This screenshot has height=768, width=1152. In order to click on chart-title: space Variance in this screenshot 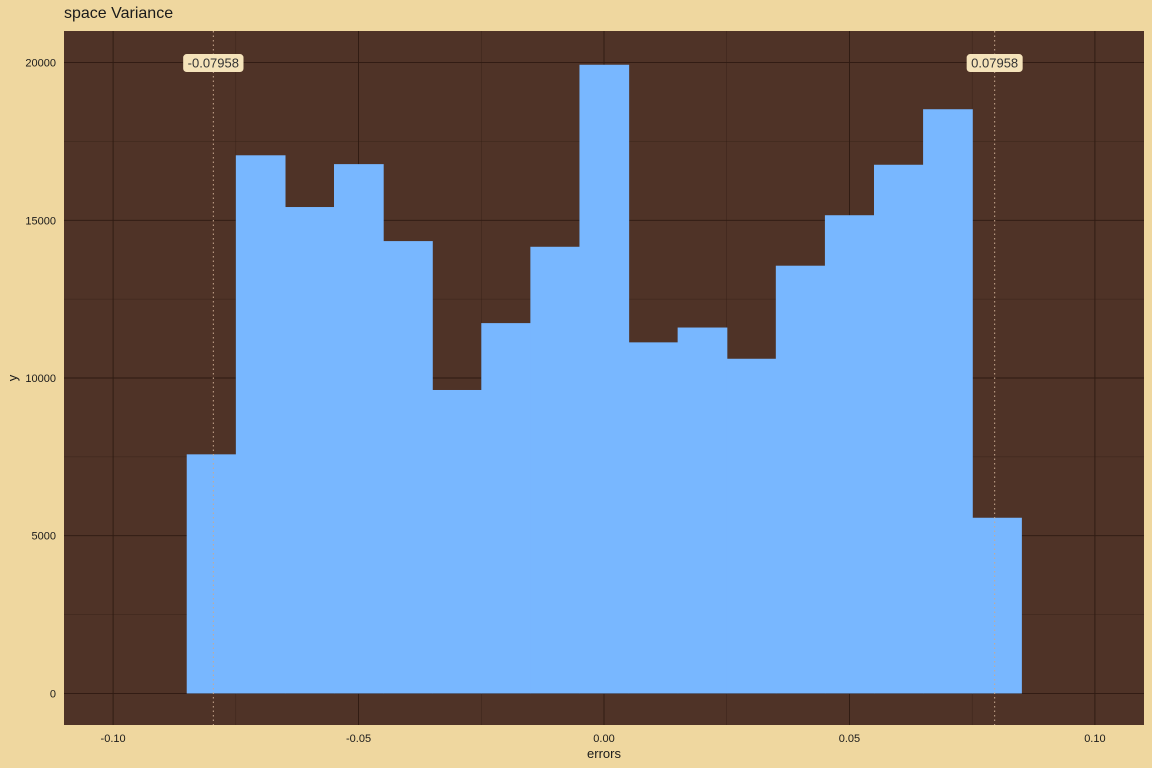, I will do `click(119, 13)`.